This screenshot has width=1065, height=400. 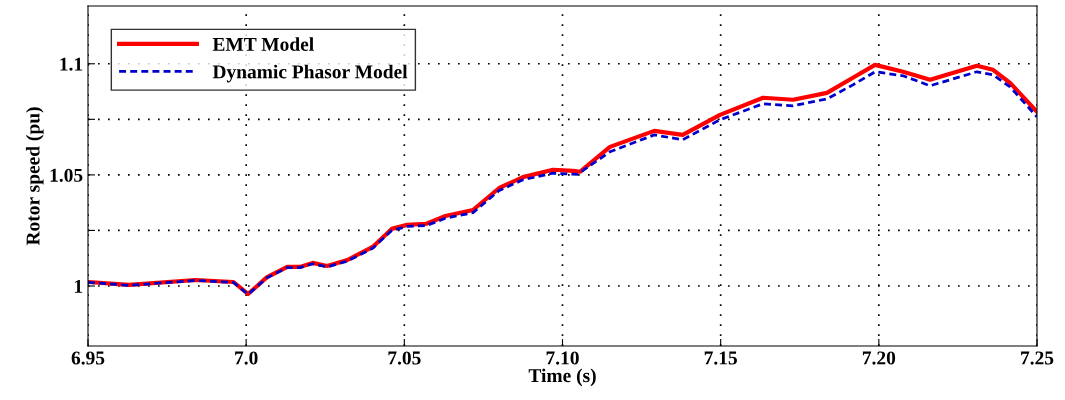 I want to click on legend-label: Dynamic Phasor Model, so click(x=310, y=73).